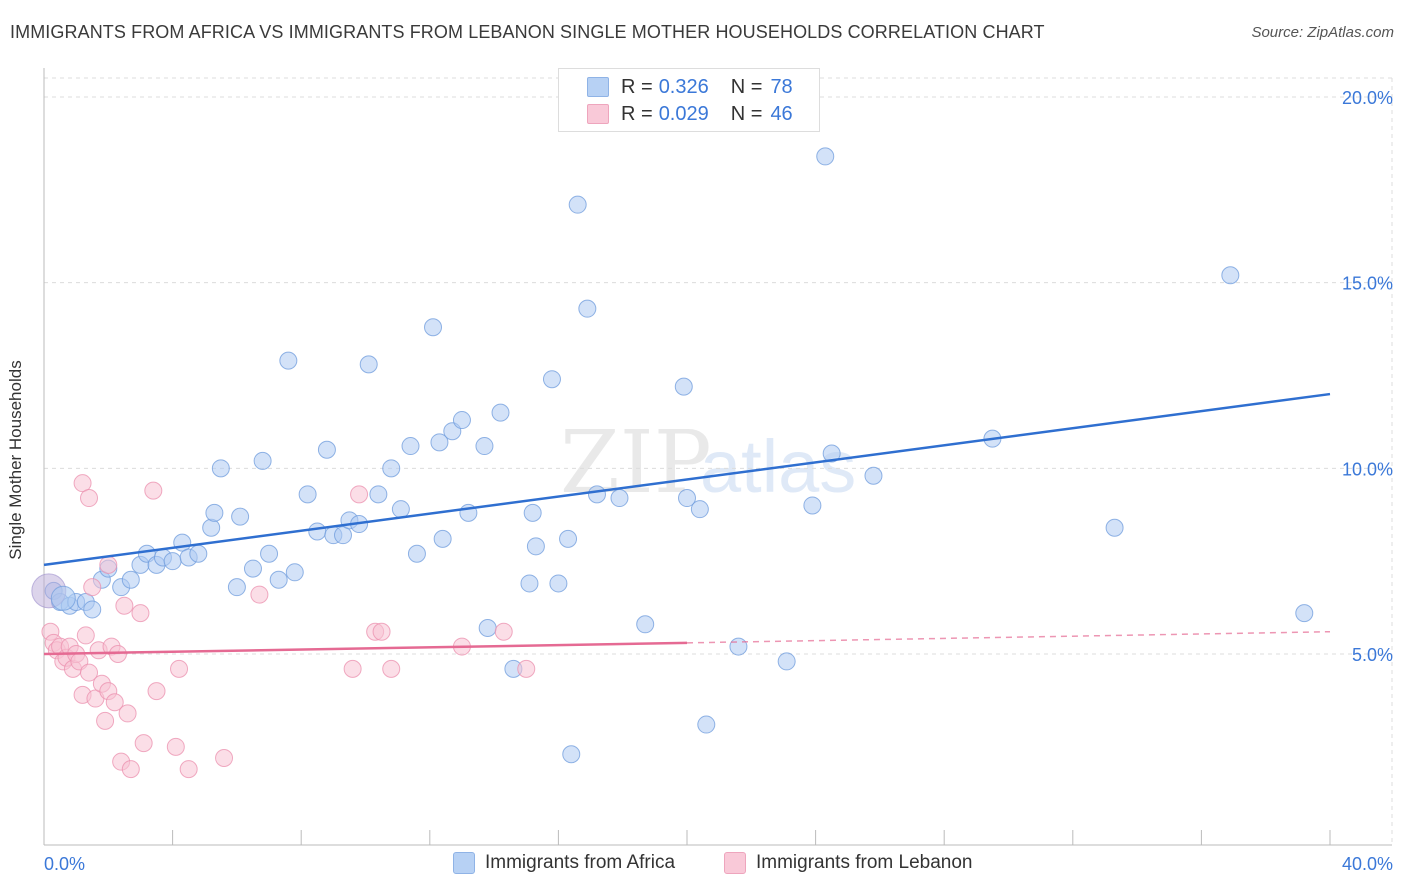  Describe the element at coordinates (735, 863) in the screenshot. I see `legend-swatch-lebanon` at that location.